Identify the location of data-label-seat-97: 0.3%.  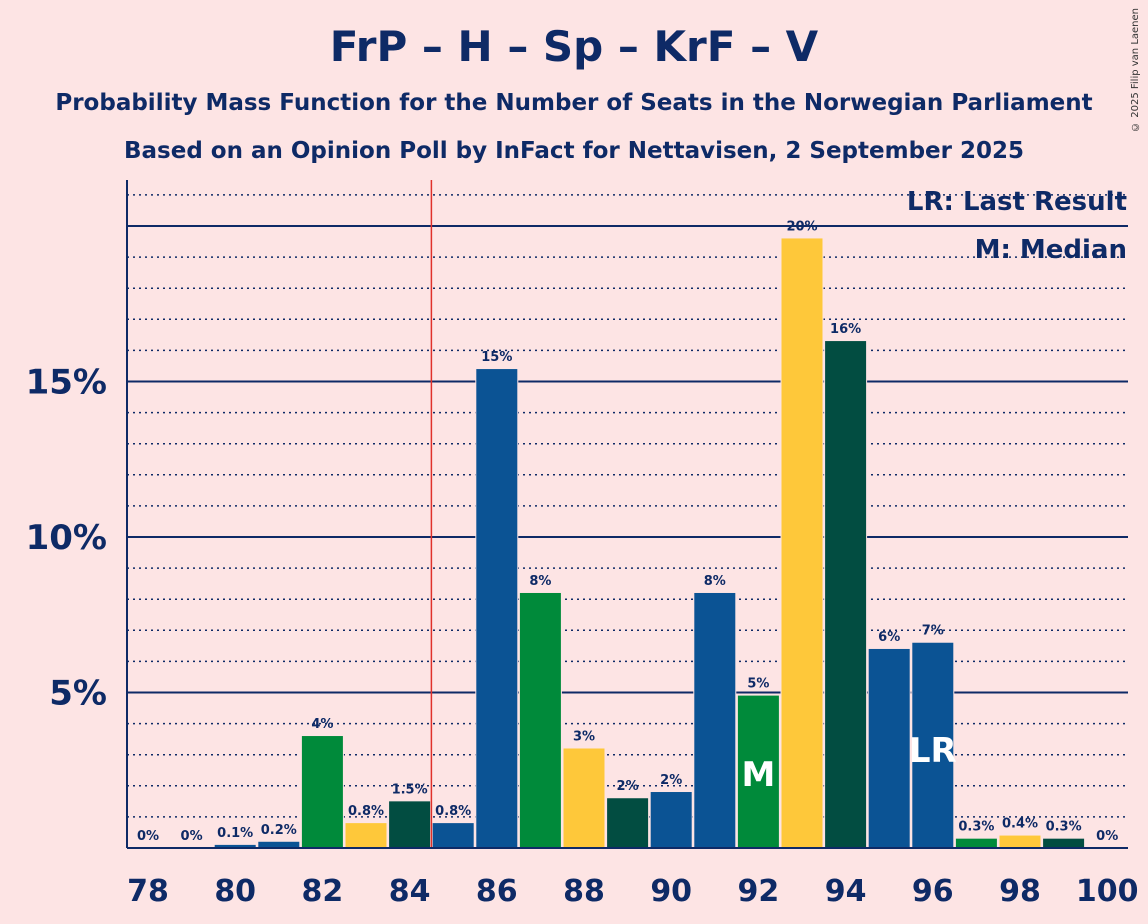
(976, 827).